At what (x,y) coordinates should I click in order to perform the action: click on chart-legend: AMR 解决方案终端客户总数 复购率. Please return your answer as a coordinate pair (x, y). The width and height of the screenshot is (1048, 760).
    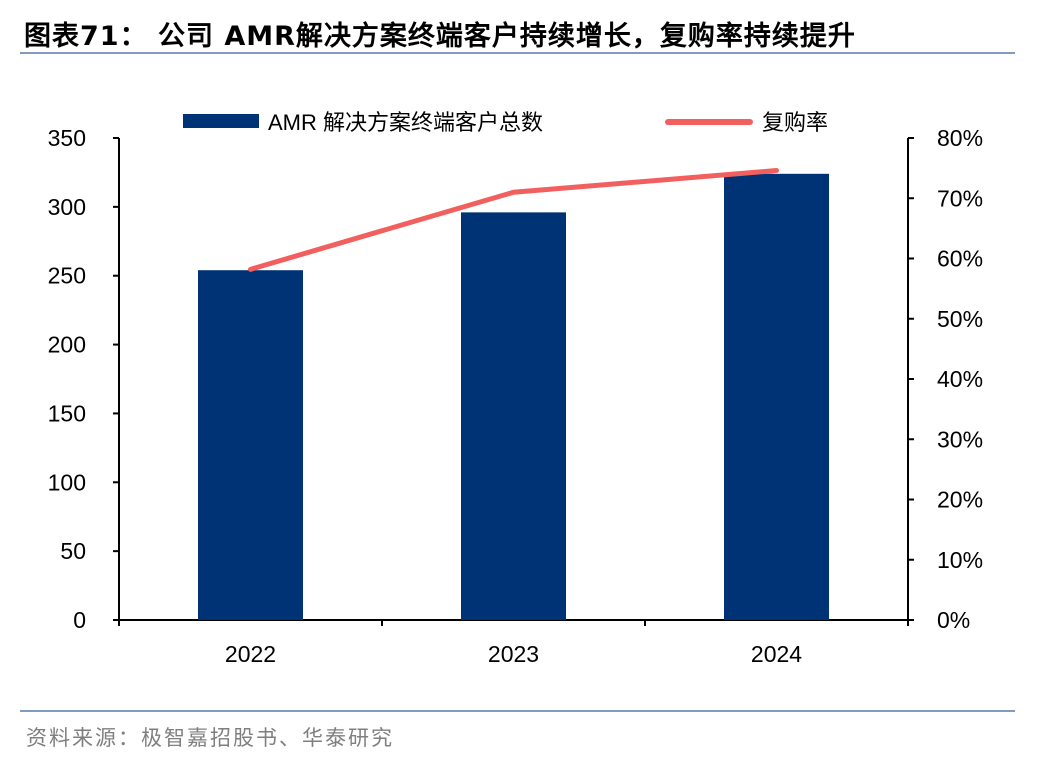
    Looking at the image, I should click on (505, 122).